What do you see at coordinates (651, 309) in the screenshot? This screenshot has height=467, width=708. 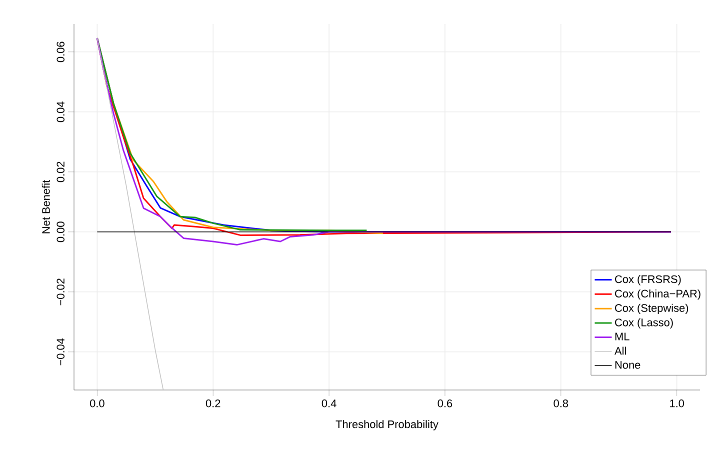 I see `legend-label: Cox (Stepwise)` at bounding box center [651, 309].